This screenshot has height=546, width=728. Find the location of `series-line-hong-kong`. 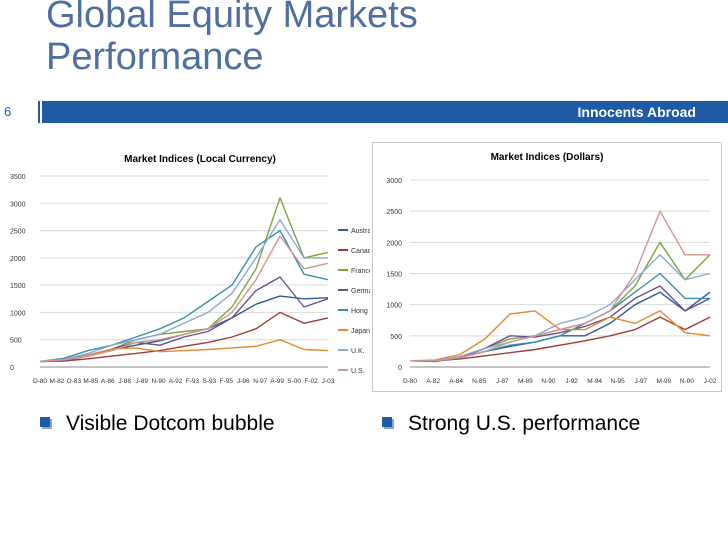

series-line-hong-kong is located at coordinates (184, 296).